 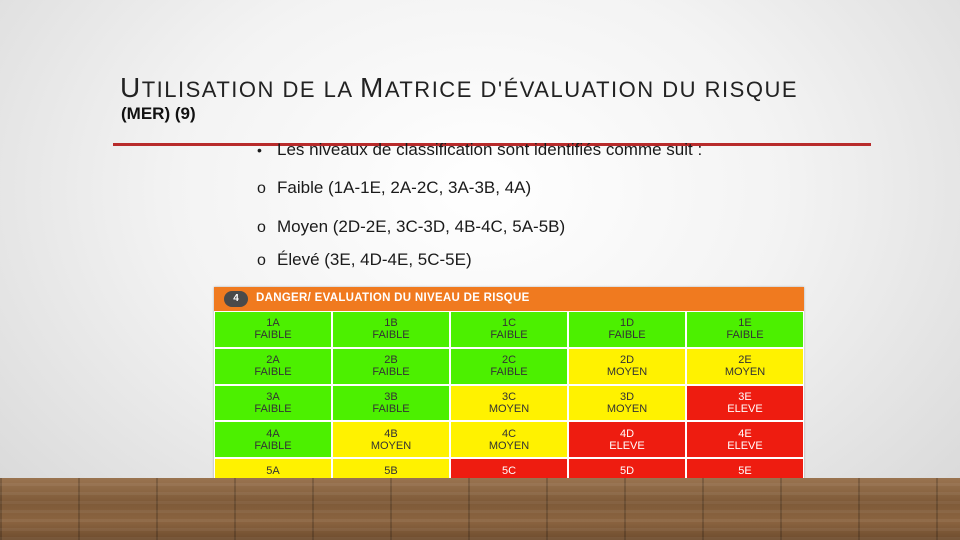 What do you see at coordinates (158, 113) in the screenshot?
I see `slide-subtitle: (MER) (9)` at bounding box center [158, 113].